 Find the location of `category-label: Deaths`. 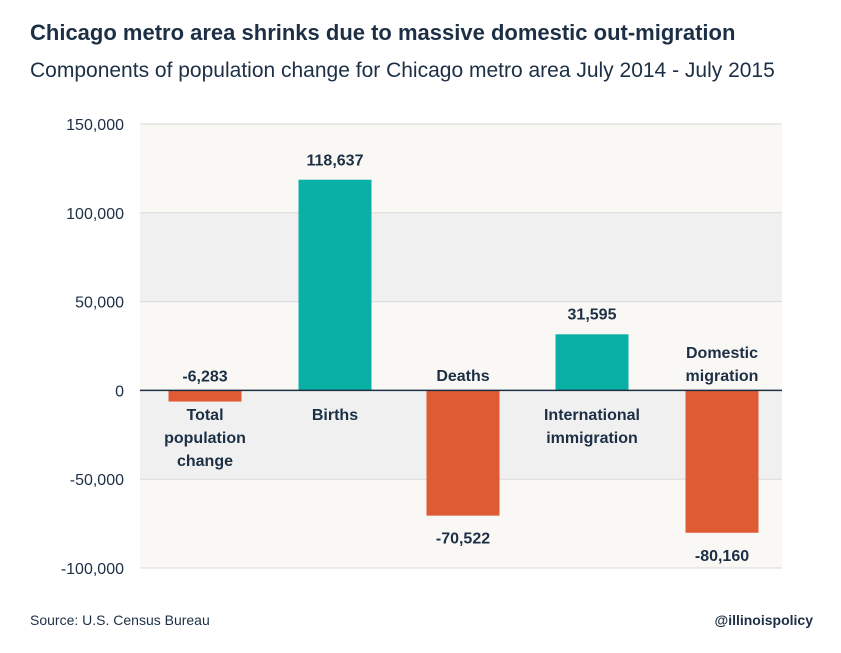

category-label: Deaths is located at coordinates (462, 376).